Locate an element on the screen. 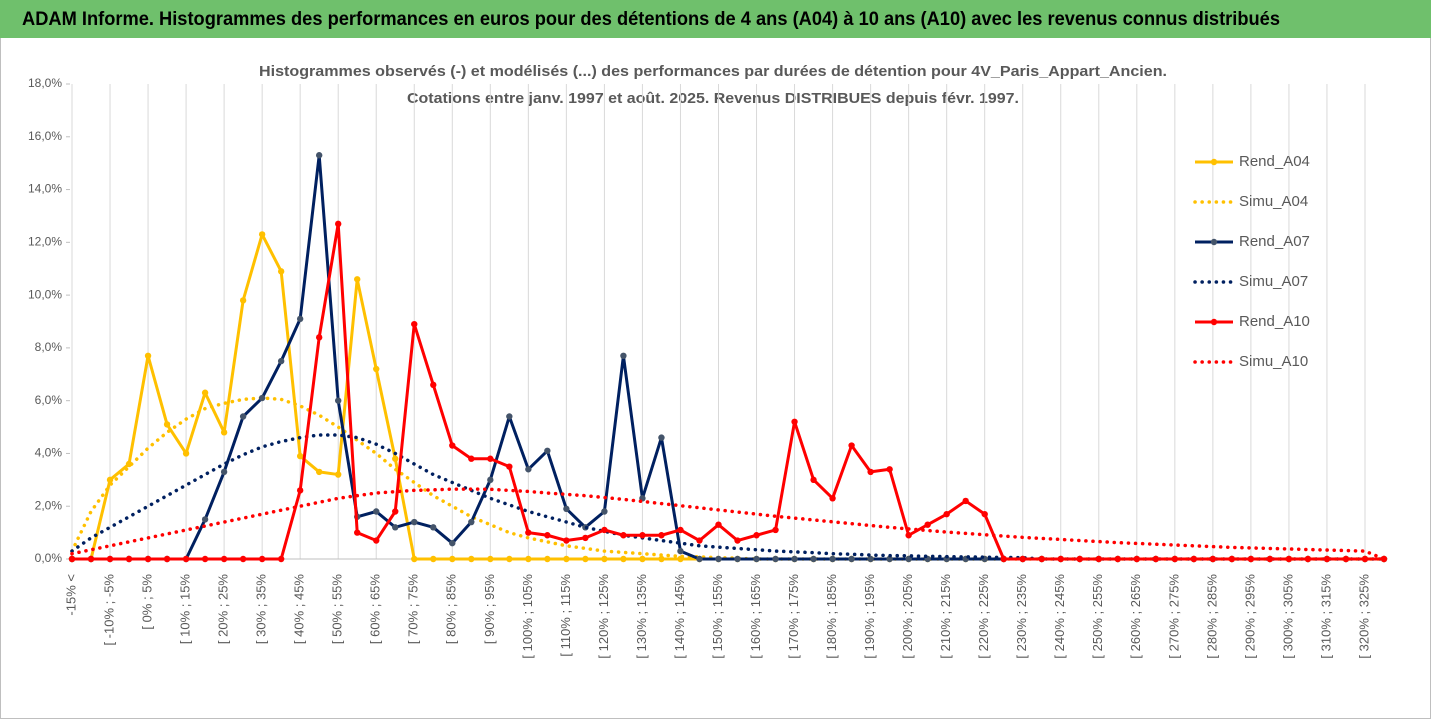 The height and width of the screenshot is (719, 1431). x-tick-label: [ 120% ; 125% is located at coordinates (603, 616).